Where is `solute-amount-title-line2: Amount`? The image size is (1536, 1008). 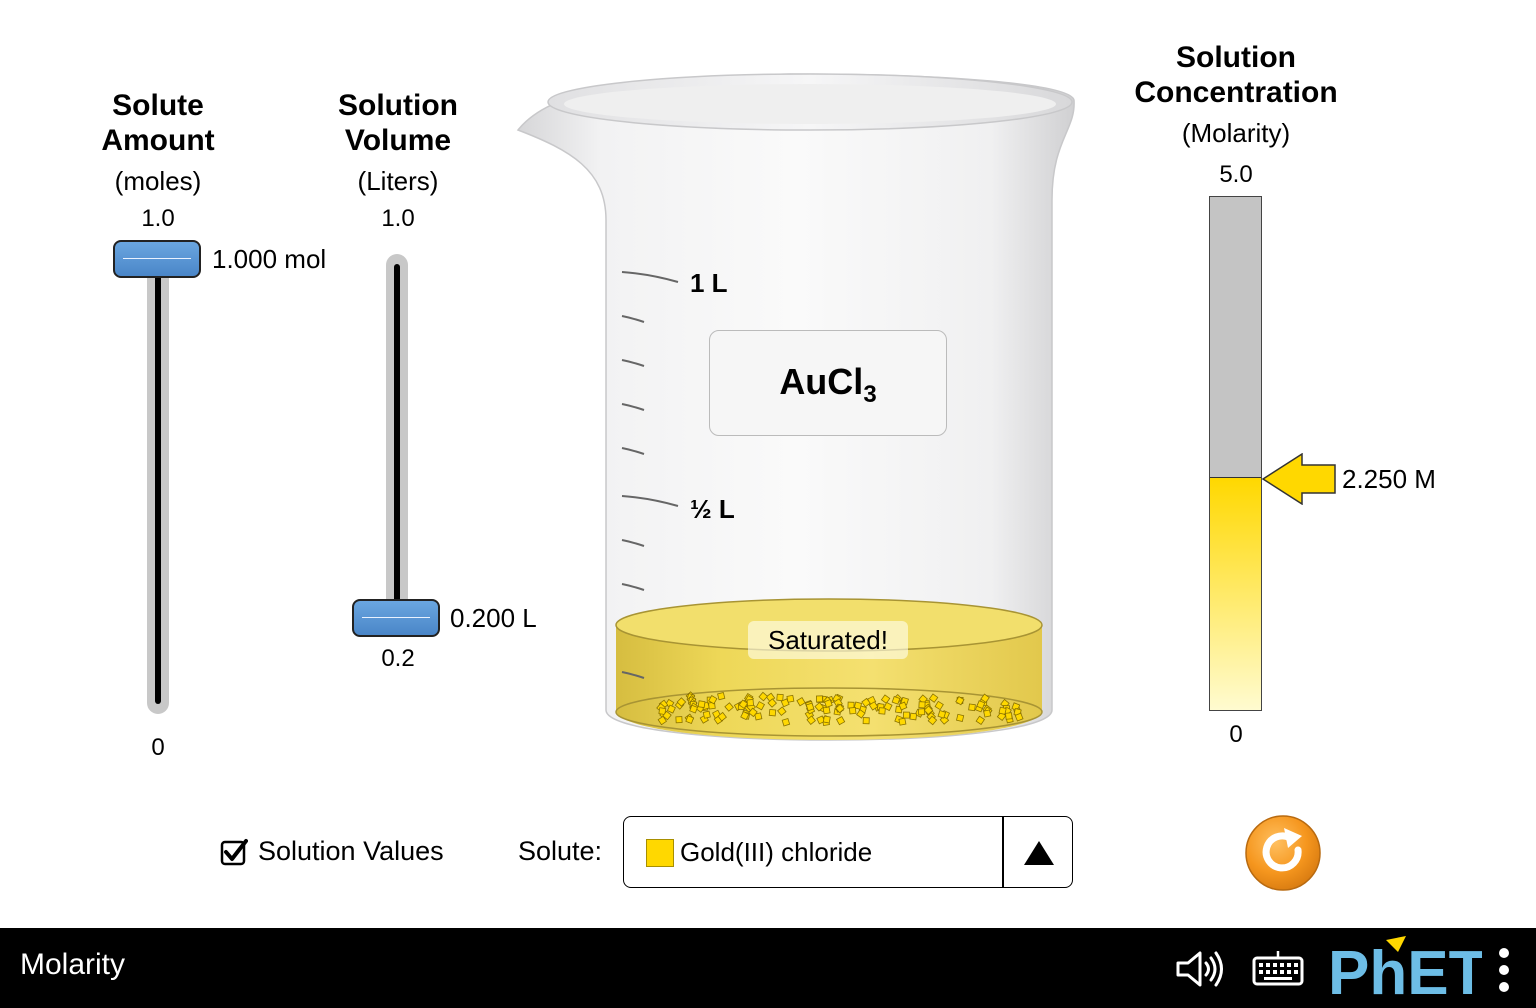 solute-amount-title-line2: Amount is located at coordinates (158, 140).